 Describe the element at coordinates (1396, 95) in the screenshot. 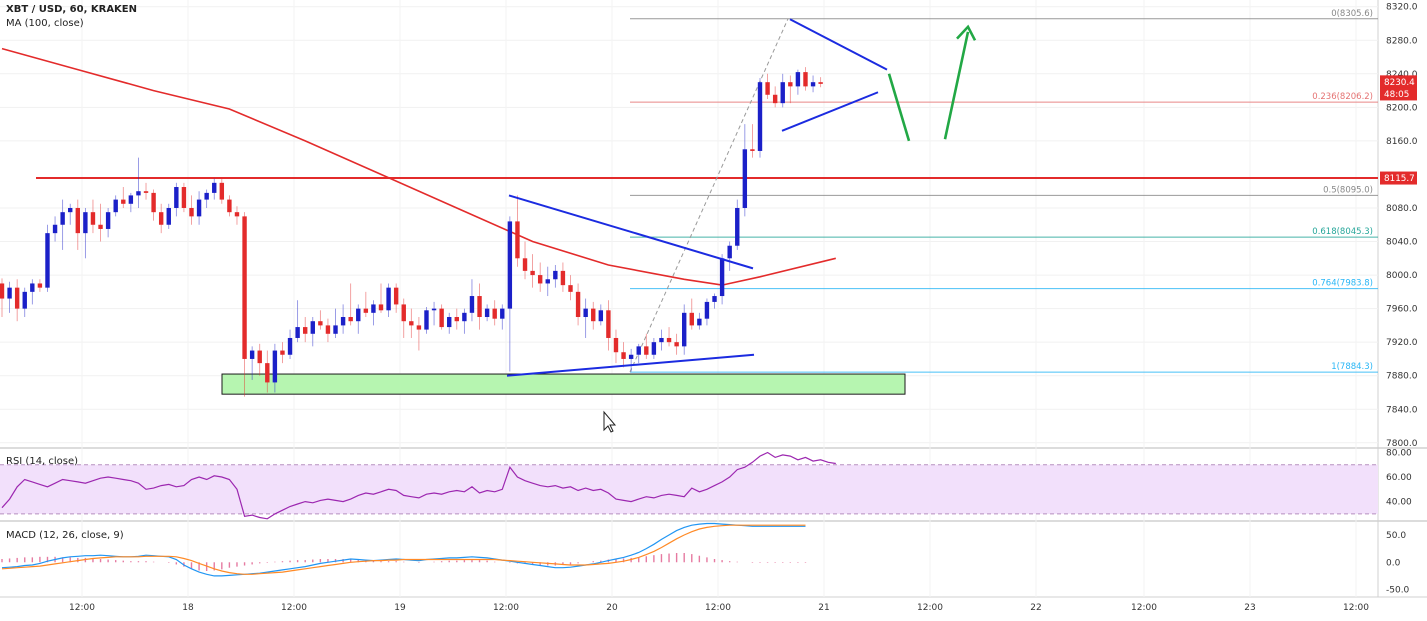

I see `price-label-text: 48:05` at that location.